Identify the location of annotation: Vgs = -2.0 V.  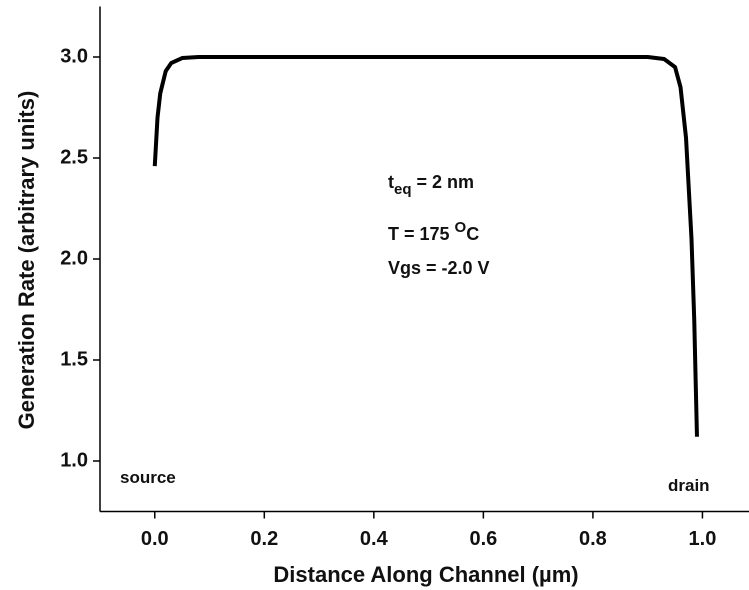
(439, 268).